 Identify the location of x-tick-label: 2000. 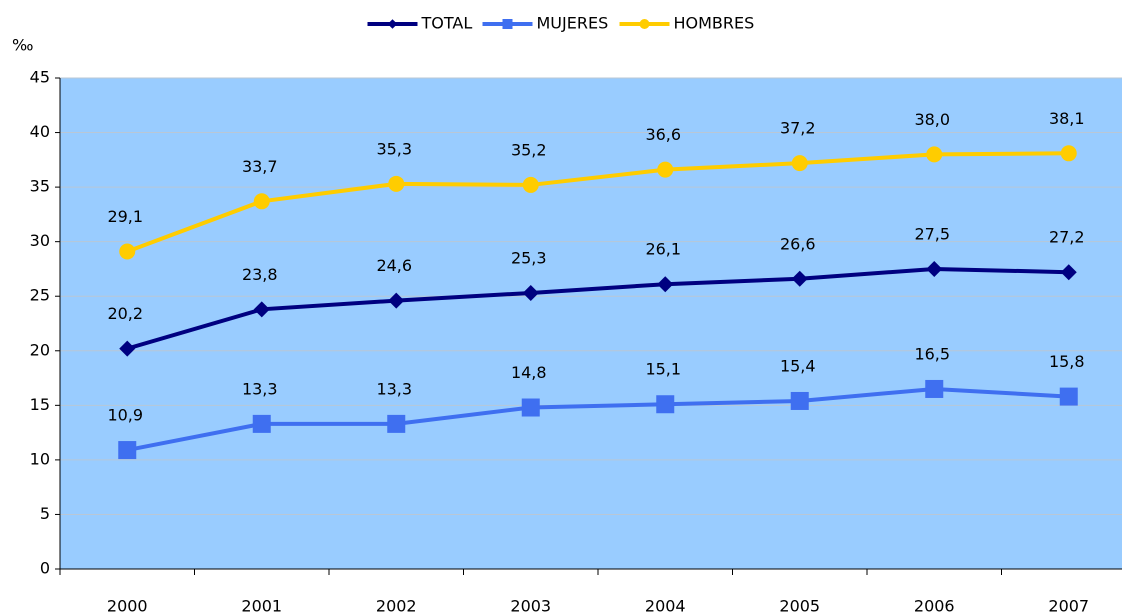
(127, 605).